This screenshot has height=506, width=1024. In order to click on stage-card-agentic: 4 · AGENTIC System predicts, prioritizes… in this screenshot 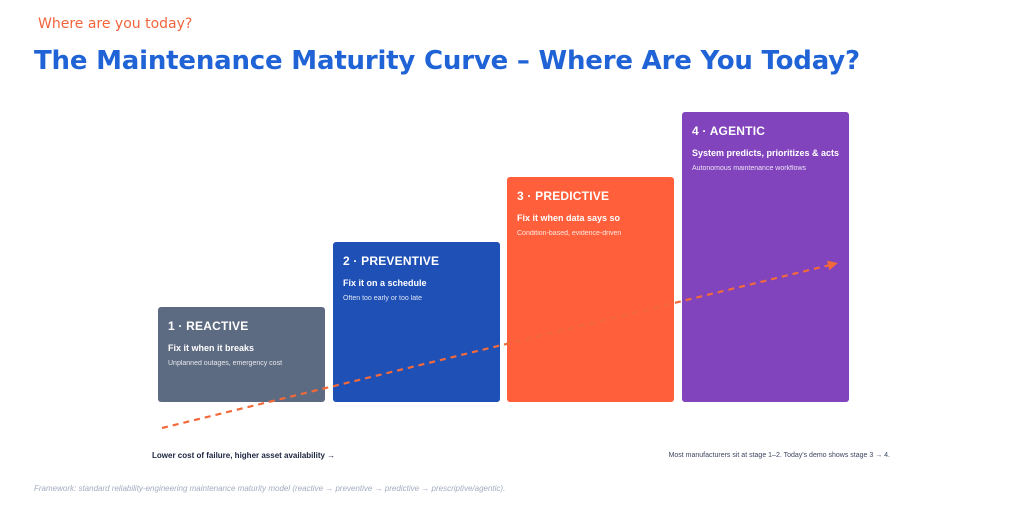, I will do `click(765, 257)`.